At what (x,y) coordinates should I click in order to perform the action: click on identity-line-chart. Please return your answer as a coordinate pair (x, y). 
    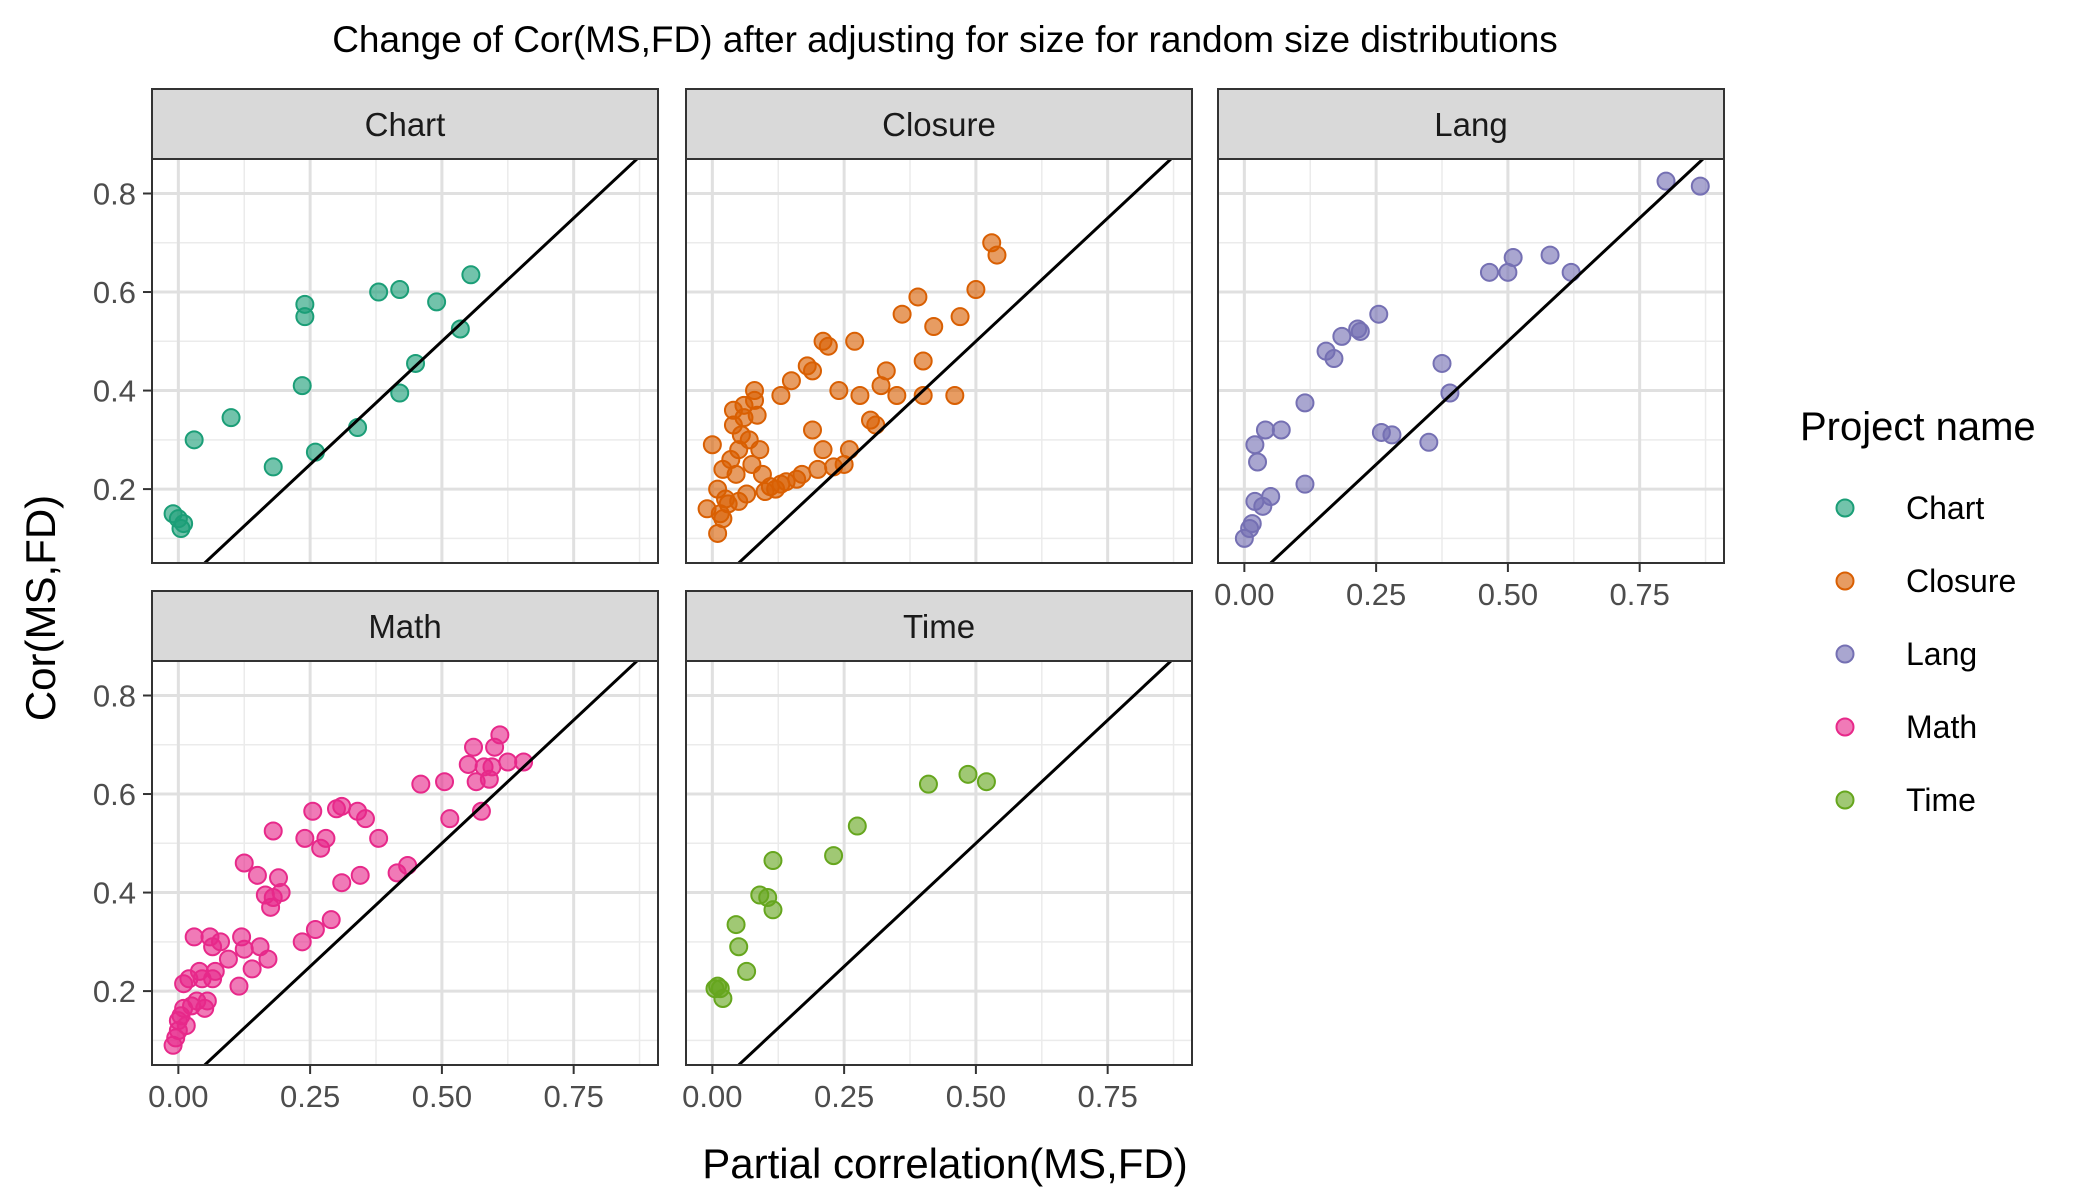
    Looking at the image, I should click on (420, 361).